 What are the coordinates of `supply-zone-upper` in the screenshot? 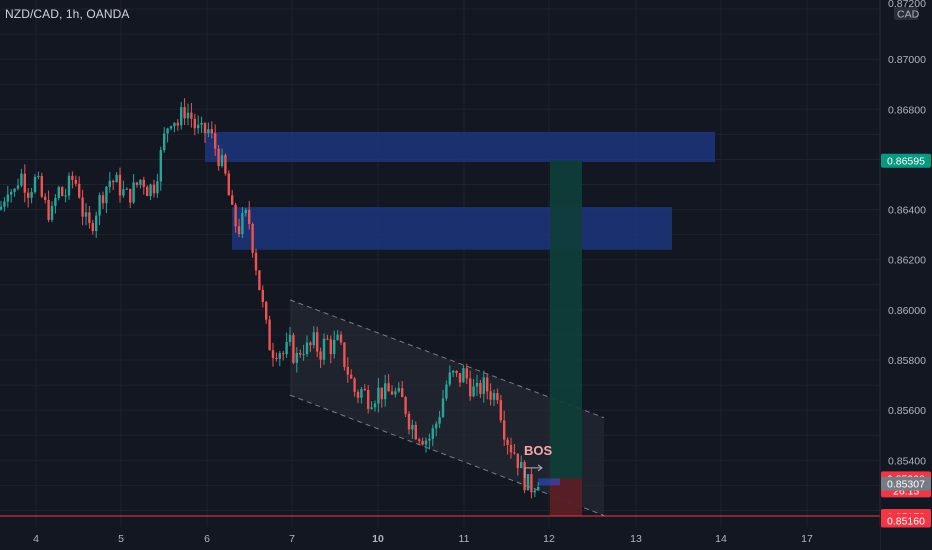 It's located at (460, 146).